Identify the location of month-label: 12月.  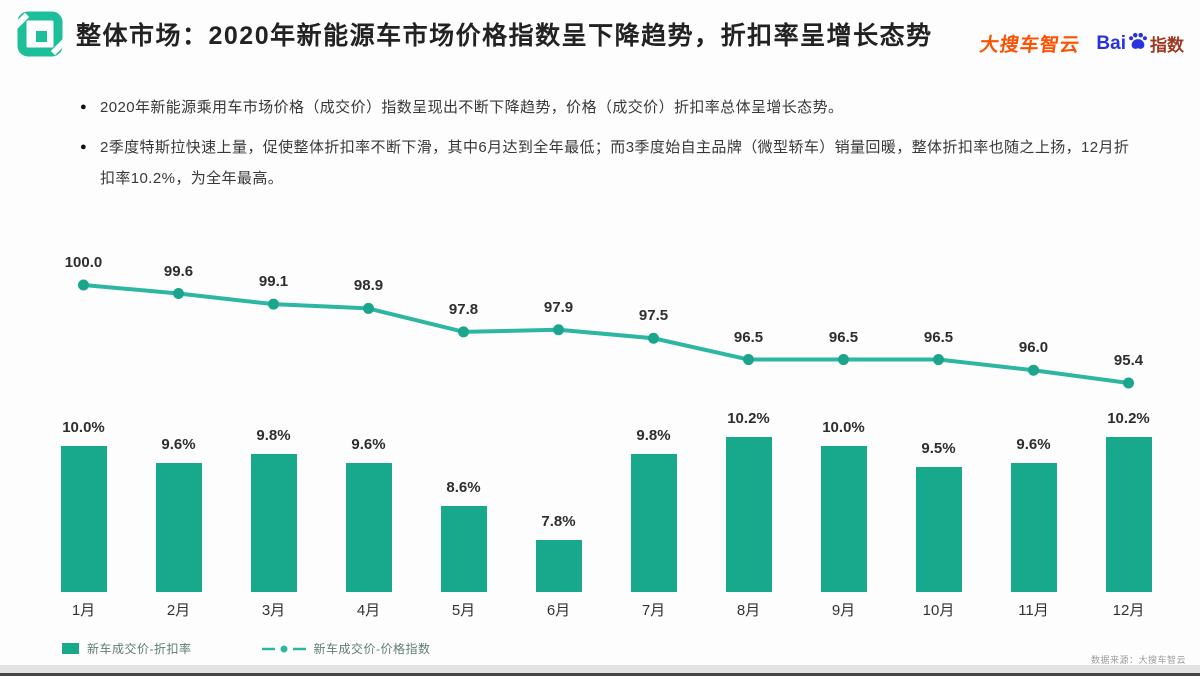
(1128, 610).